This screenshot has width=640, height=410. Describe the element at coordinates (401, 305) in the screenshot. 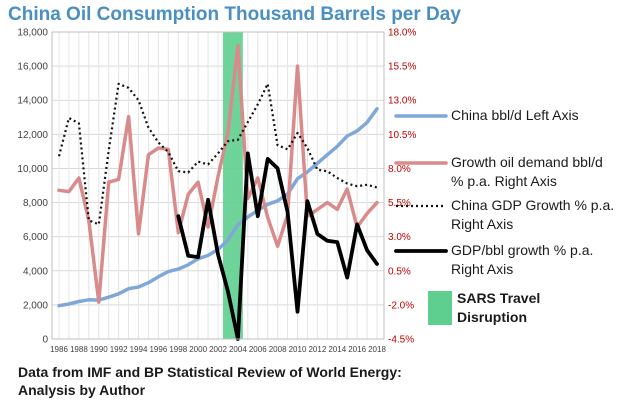

I see `right-tick-label: -2.0%` at that location.